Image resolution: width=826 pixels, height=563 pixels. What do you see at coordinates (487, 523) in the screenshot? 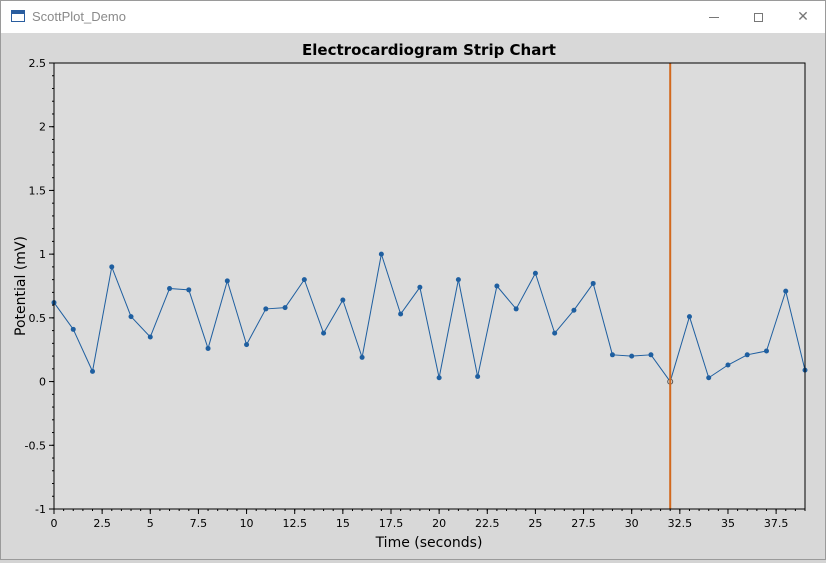
I see `x-tick-label: 22.5` at bounding box center [487, 523].